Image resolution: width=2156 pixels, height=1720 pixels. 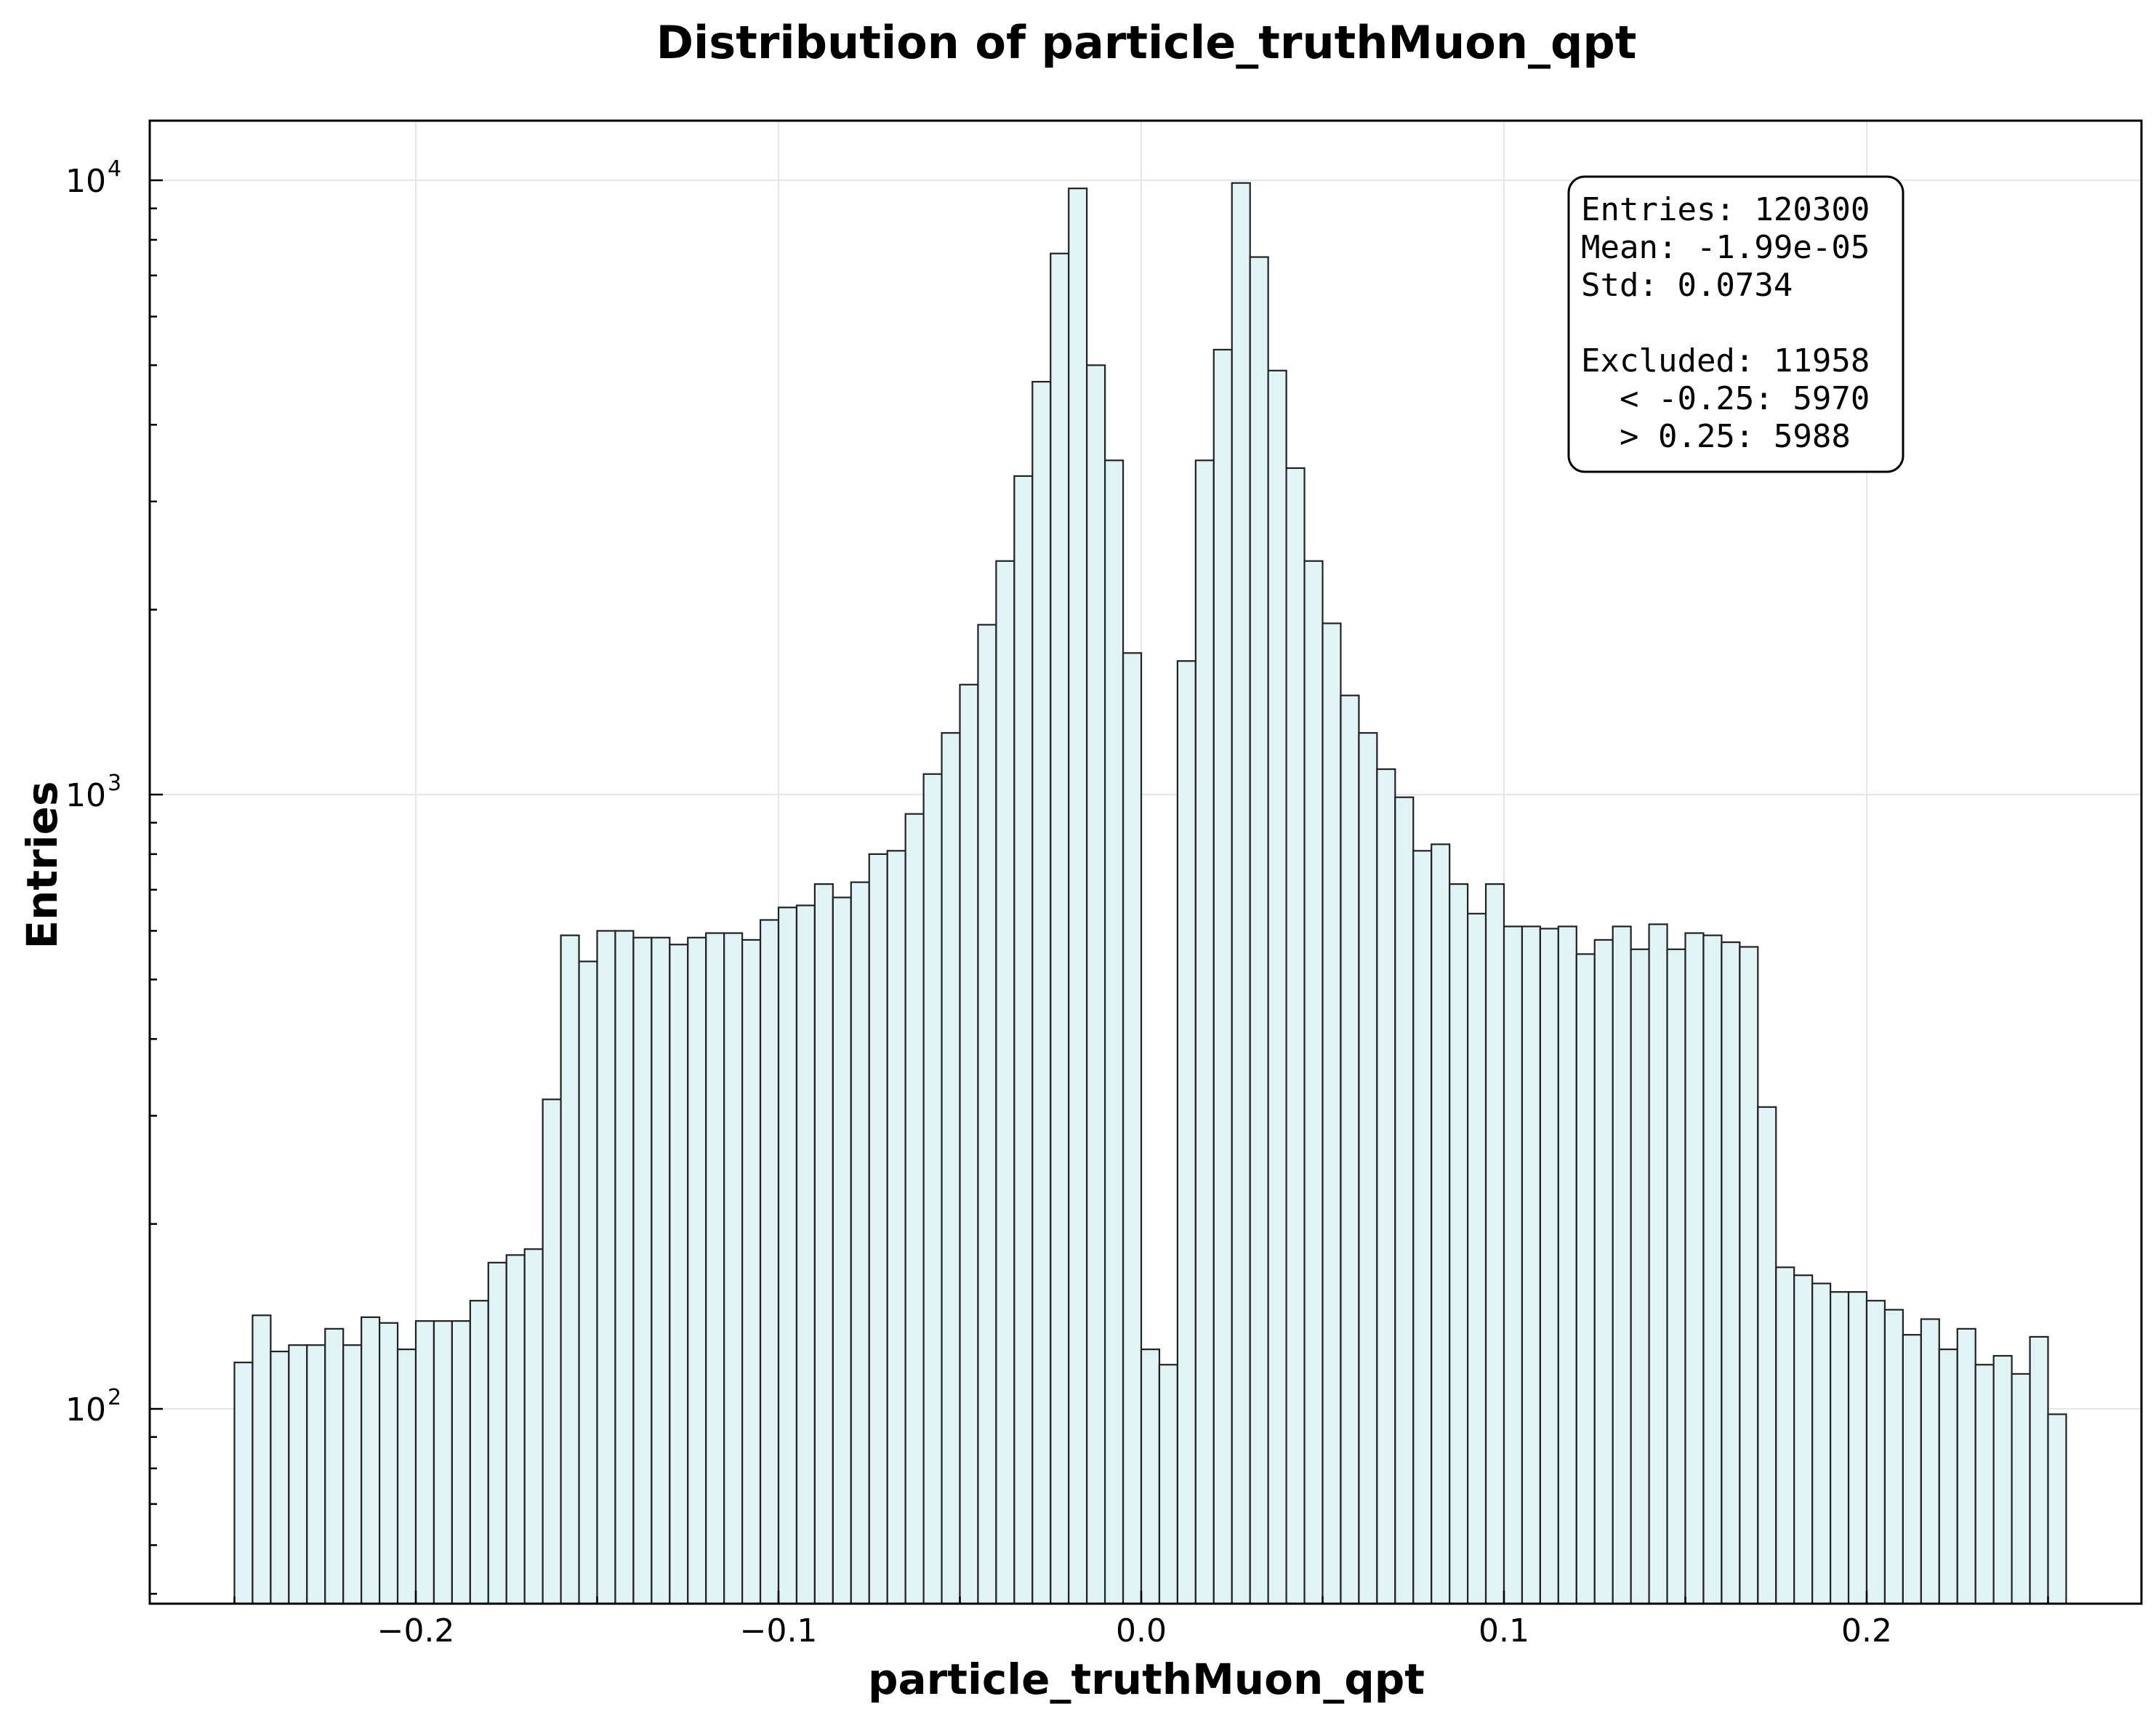 I want to click on chart-title: Distribution of particle_truthMuon_qpt, so click(x=1146, y=42).